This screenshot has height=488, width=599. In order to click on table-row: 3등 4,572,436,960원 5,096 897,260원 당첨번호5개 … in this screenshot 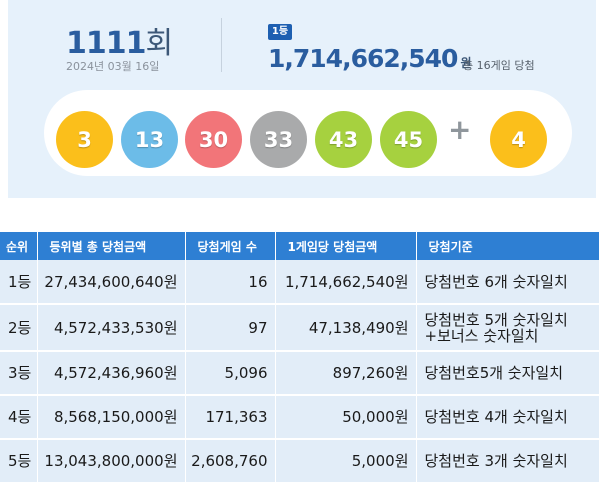, I will do `click(299, 373)`.